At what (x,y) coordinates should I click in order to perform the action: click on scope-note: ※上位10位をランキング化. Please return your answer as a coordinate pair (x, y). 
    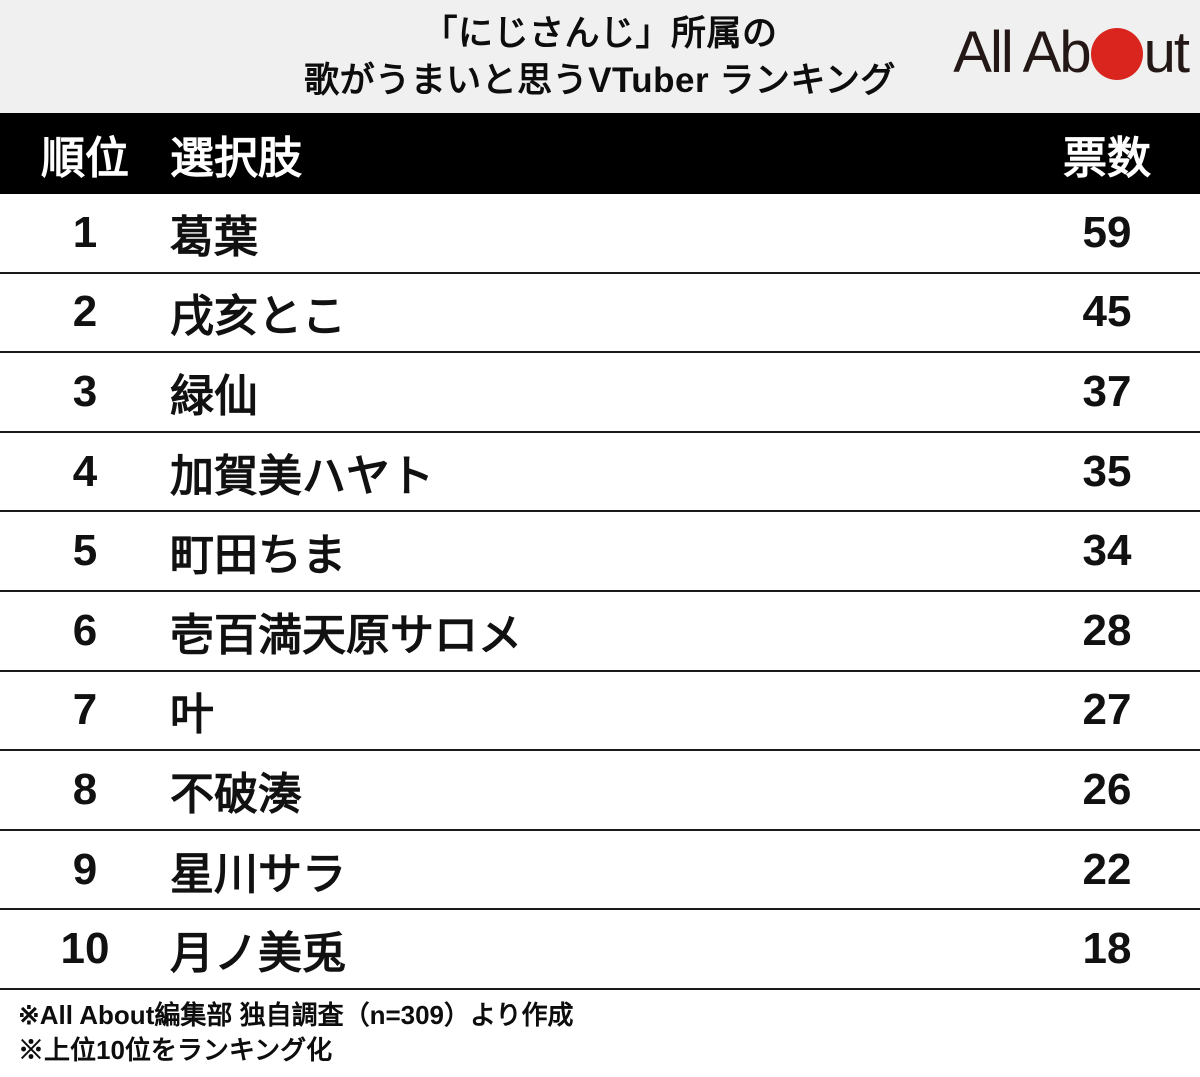
    Looking at the image, I should click on (175, 1049).